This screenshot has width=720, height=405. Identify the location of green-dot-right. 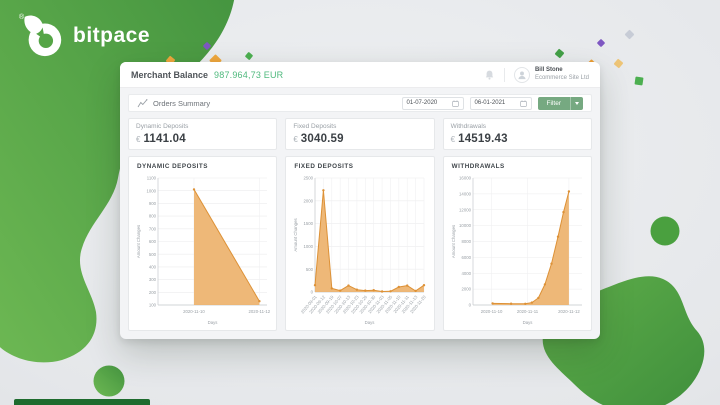
(665, 231).